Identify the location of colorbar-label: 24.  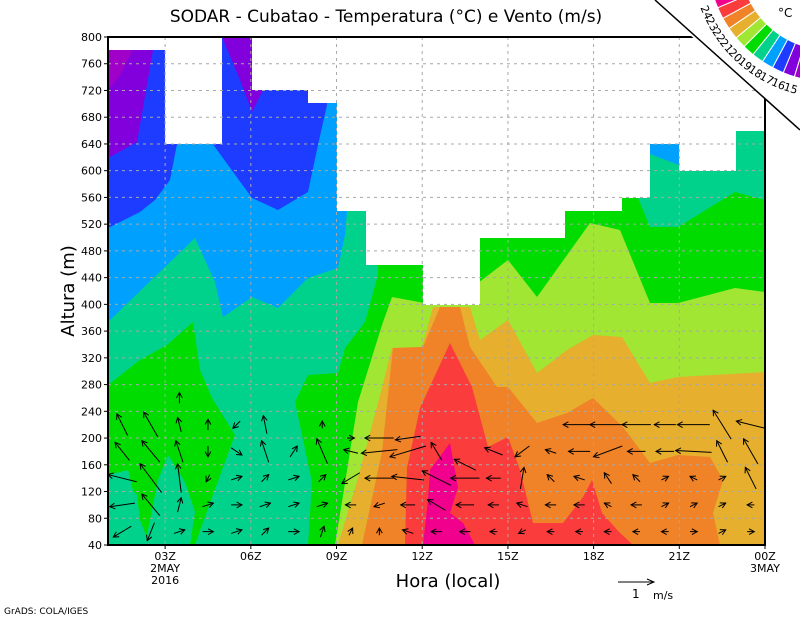
(705, 13).